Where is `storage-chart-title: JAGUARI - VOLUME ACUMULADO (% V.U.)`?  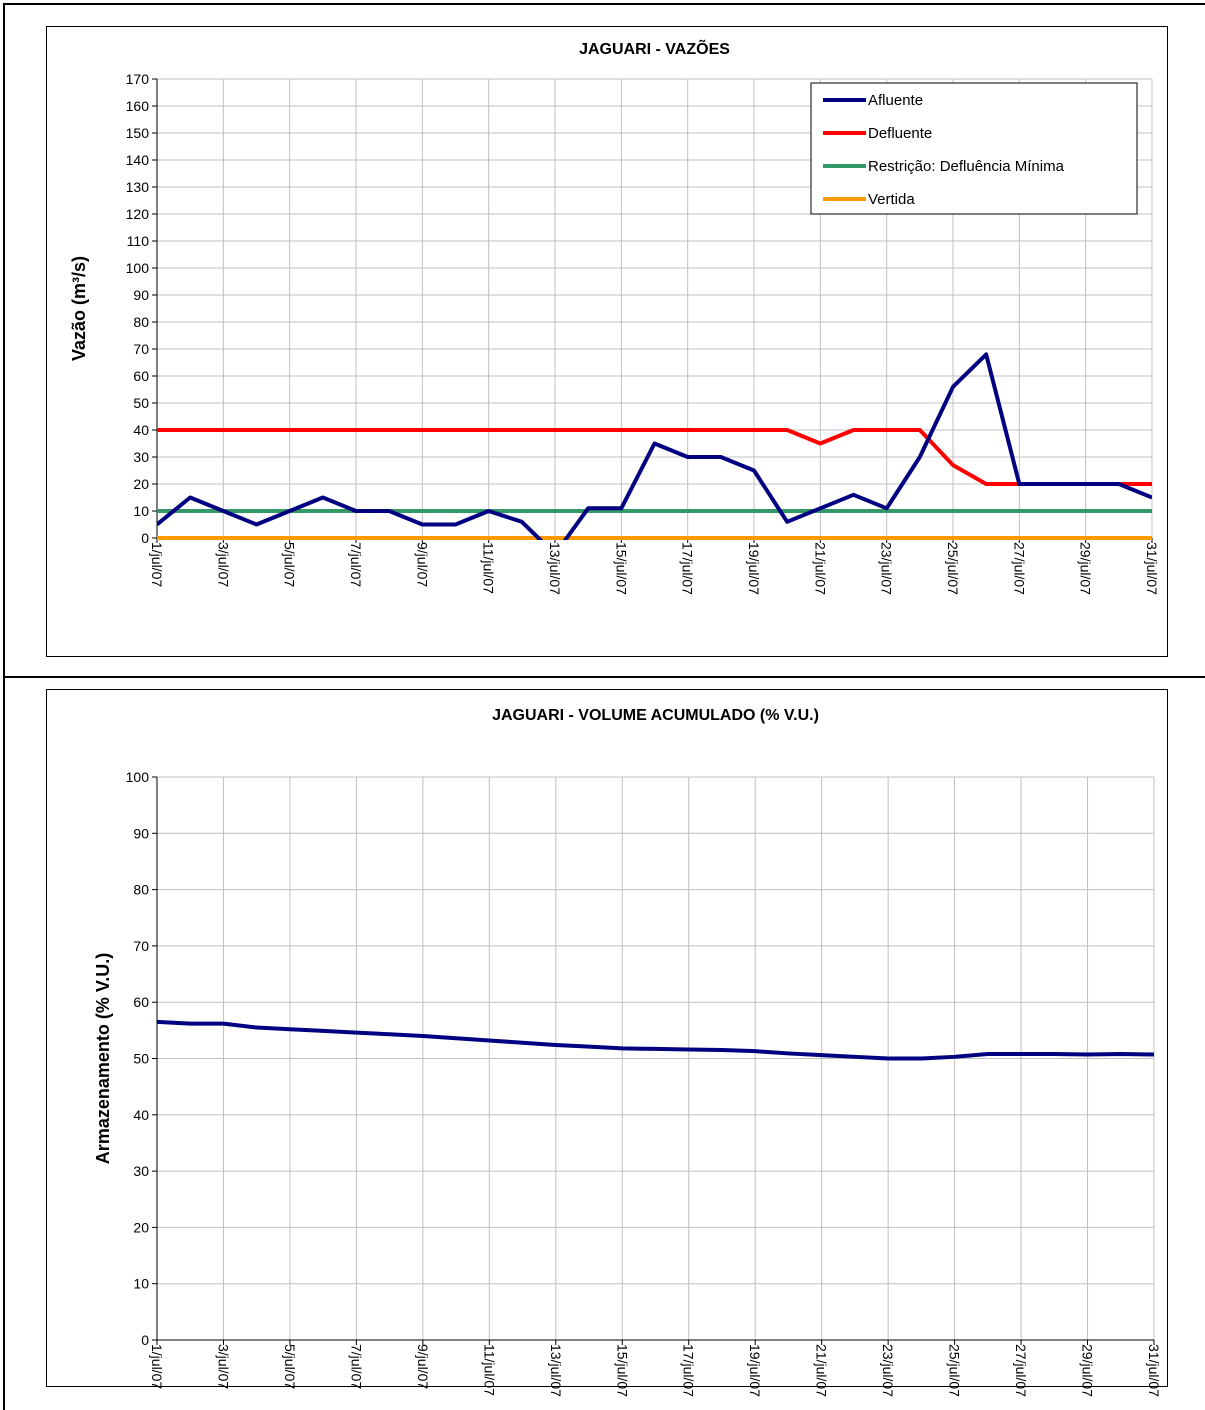 storage-chart-title: JAGUARI - VOLUME ACUMULADO (% V.U.) is located at coordinates (655, 715).